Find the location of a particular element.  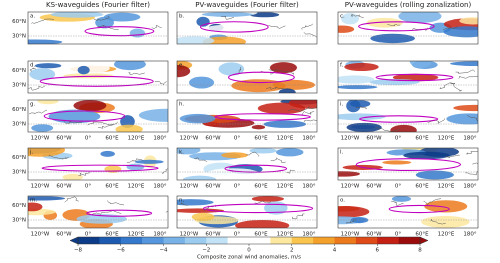

lat-label: 30°N is located at coordinates (19, 221).